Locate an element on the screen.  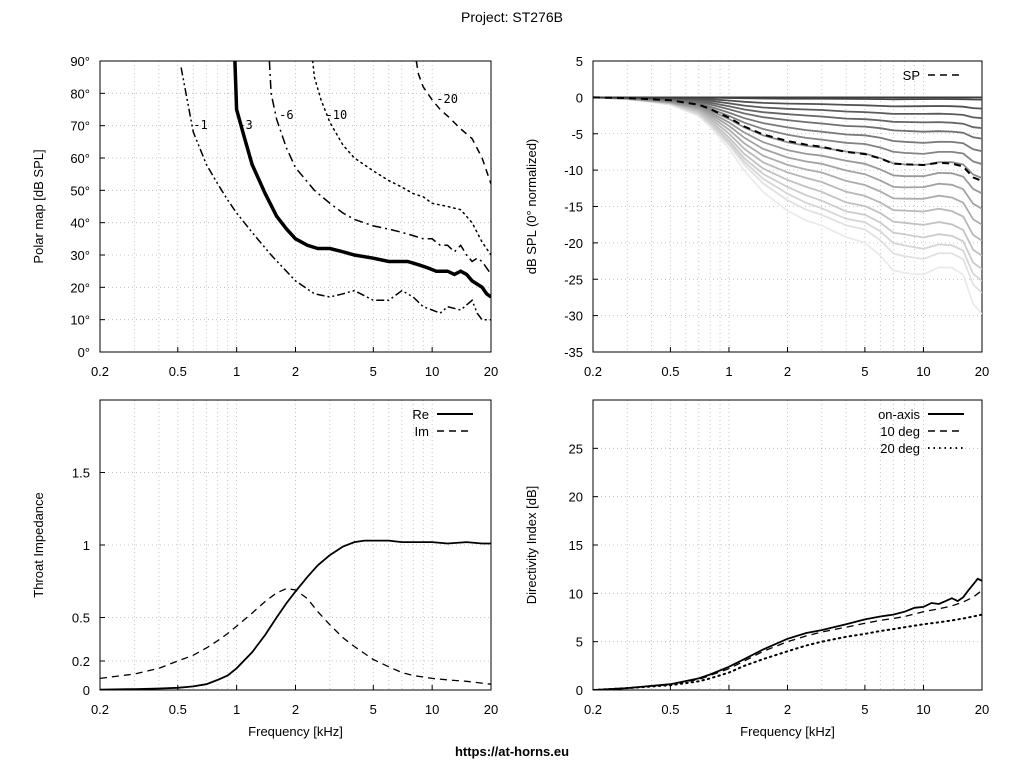
y-tick-label: -5 is located at coordinates (577, 134).